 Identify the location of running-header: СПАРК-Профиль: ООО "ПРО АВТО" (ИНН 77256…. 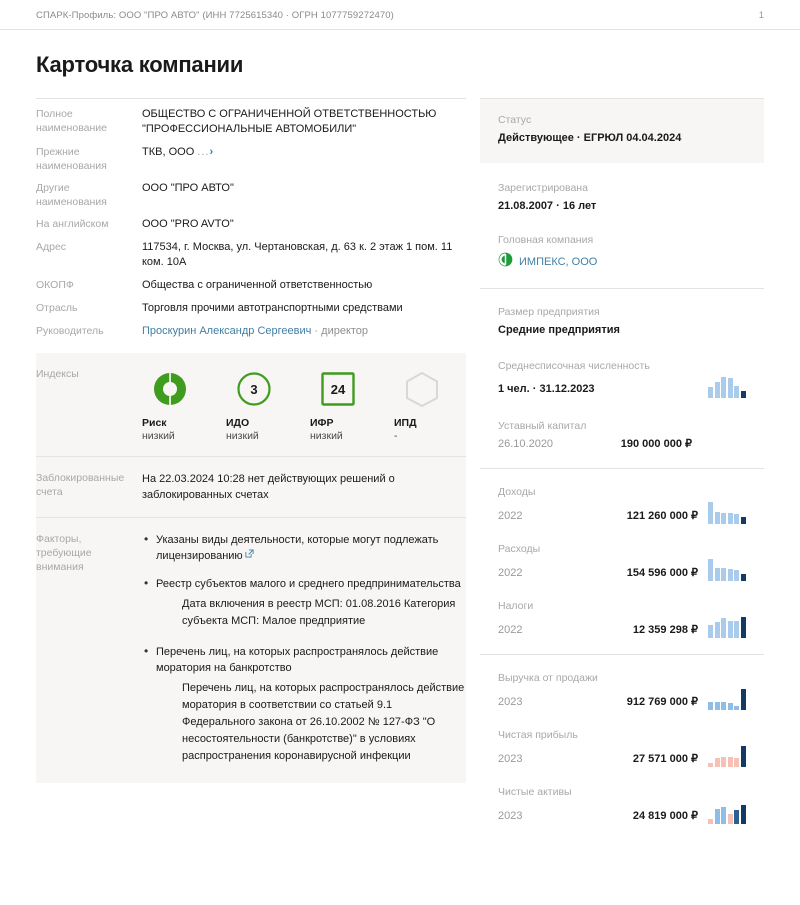
(400, 15).